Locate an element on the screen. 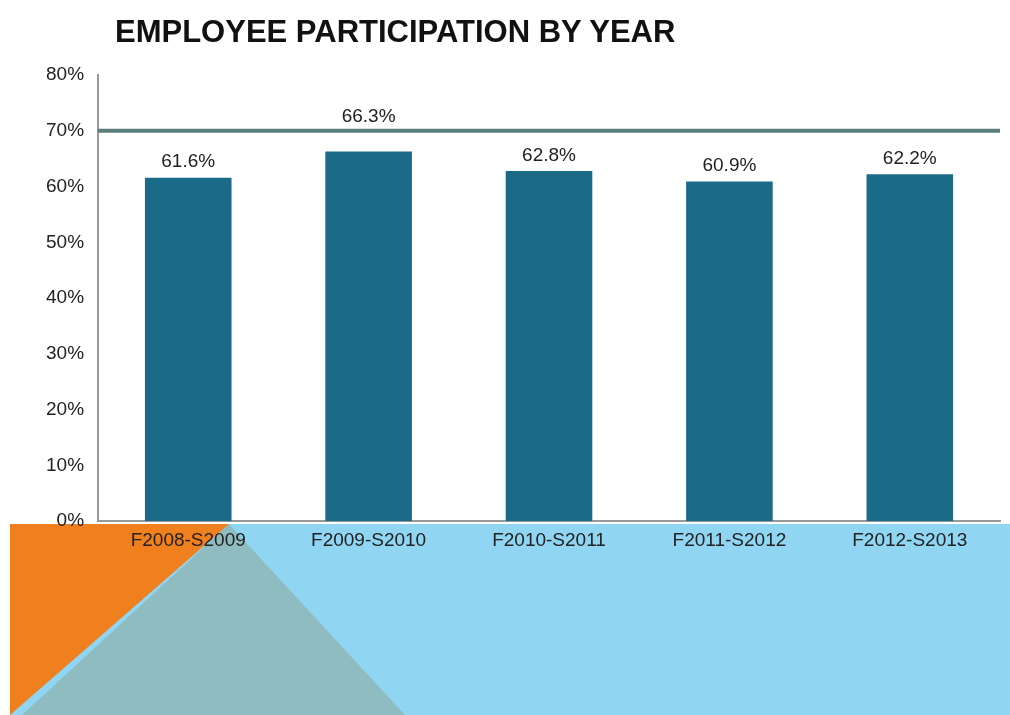 Image resolution: width=1010 pixels, height=715 pixels. chart-title: EMPLOYEE PARTICIPATION BY YEAR is located at coordinates (395, 32).